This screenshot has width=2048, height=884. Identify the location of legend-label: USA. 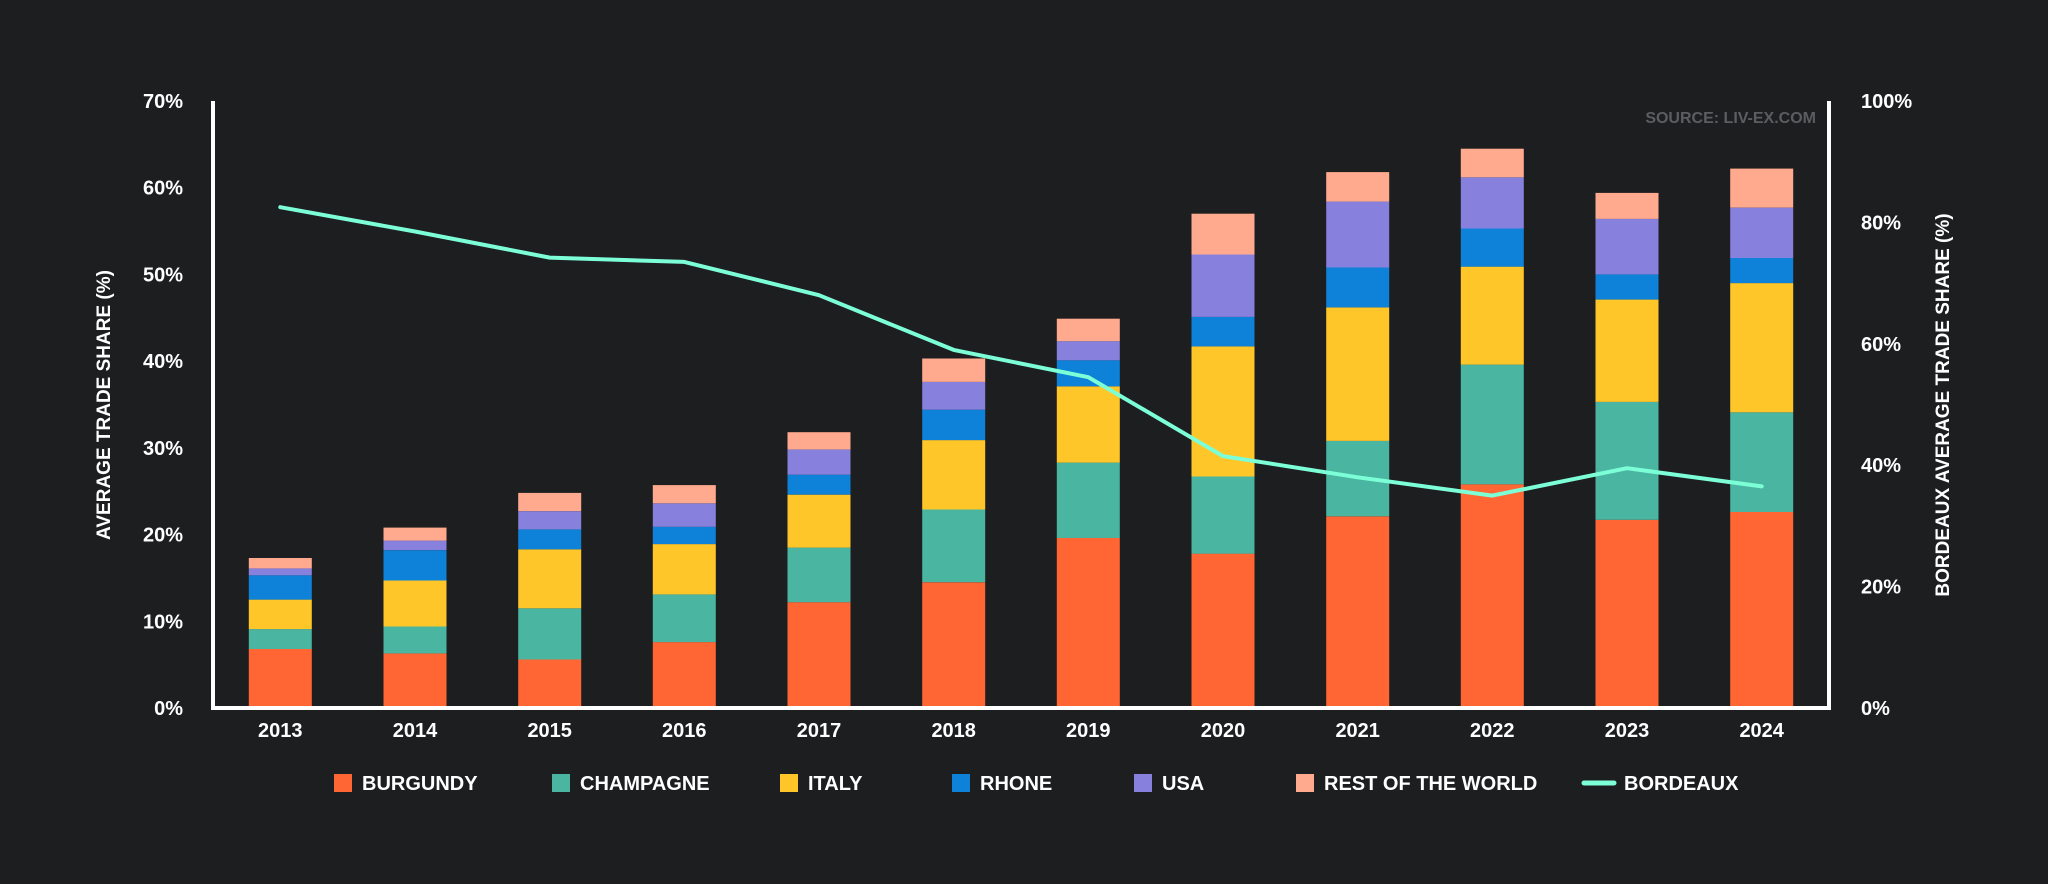
(1183, 784).